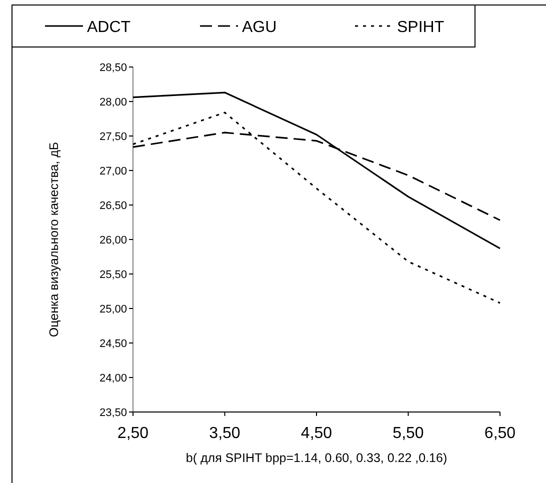 Image resolution: width=546 pixels, height=483 pixels. I want to click on x-tick-label: 6,50, so click(500, 433).